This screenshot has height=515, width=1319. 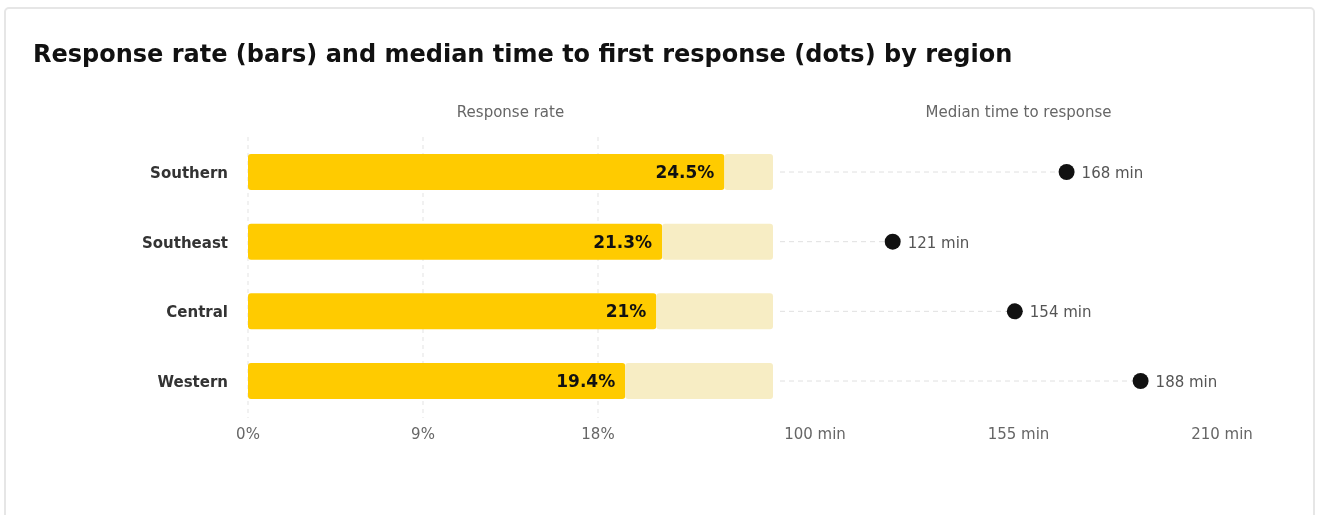 What do you see at coordinates (1018, 112) in the screenshot?
I see `chart-subtitle: Median time to response` at bounding box center [1018, 112].